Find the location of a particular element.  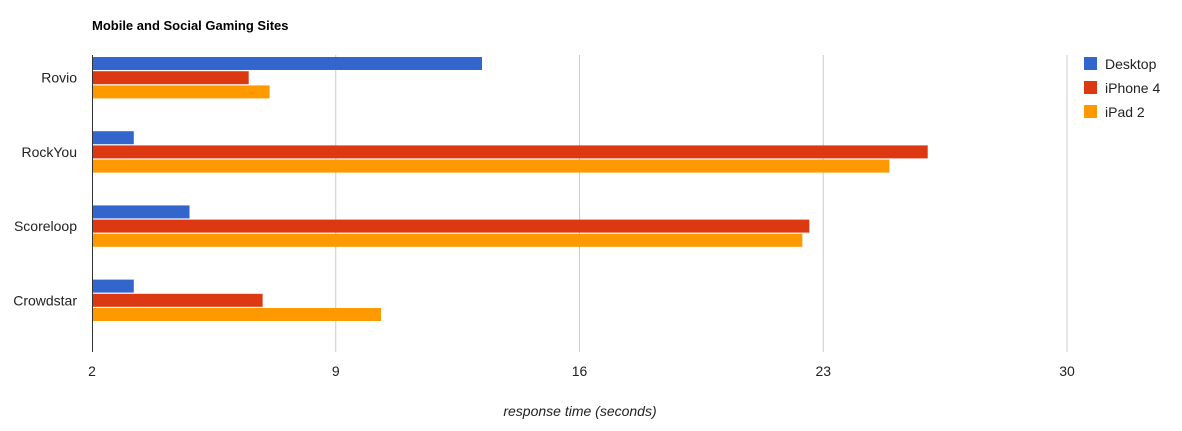

category-label-crowdstar: Crowdstar is located at coordinates (45, 300).